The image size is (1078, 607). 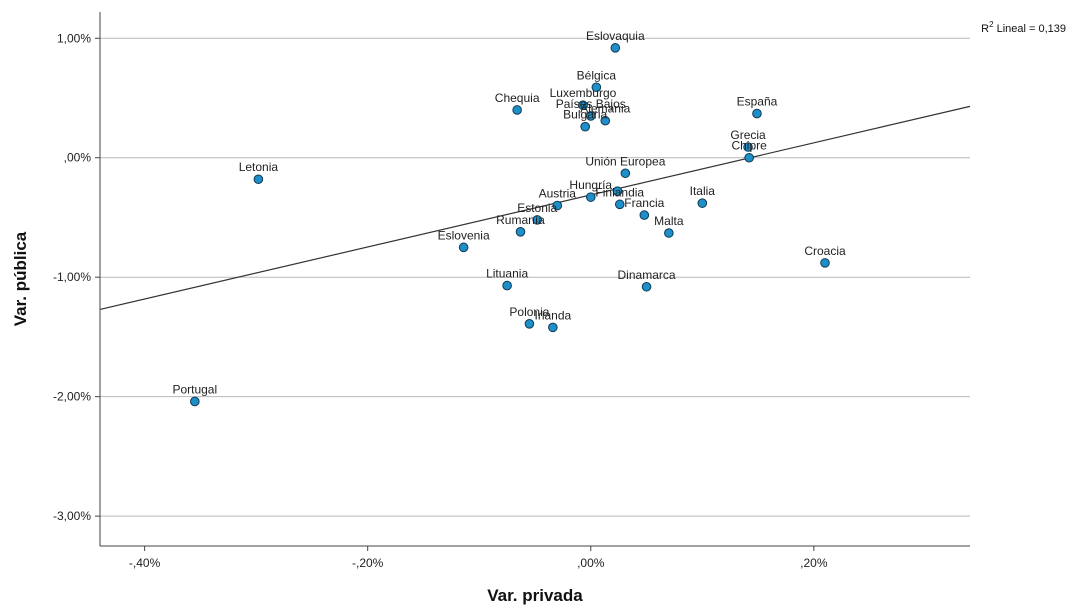 What do you see at coordinates (991, 24) in the screenshot?
I see `r2-superscript: 2` at bounding box center [991, 24].